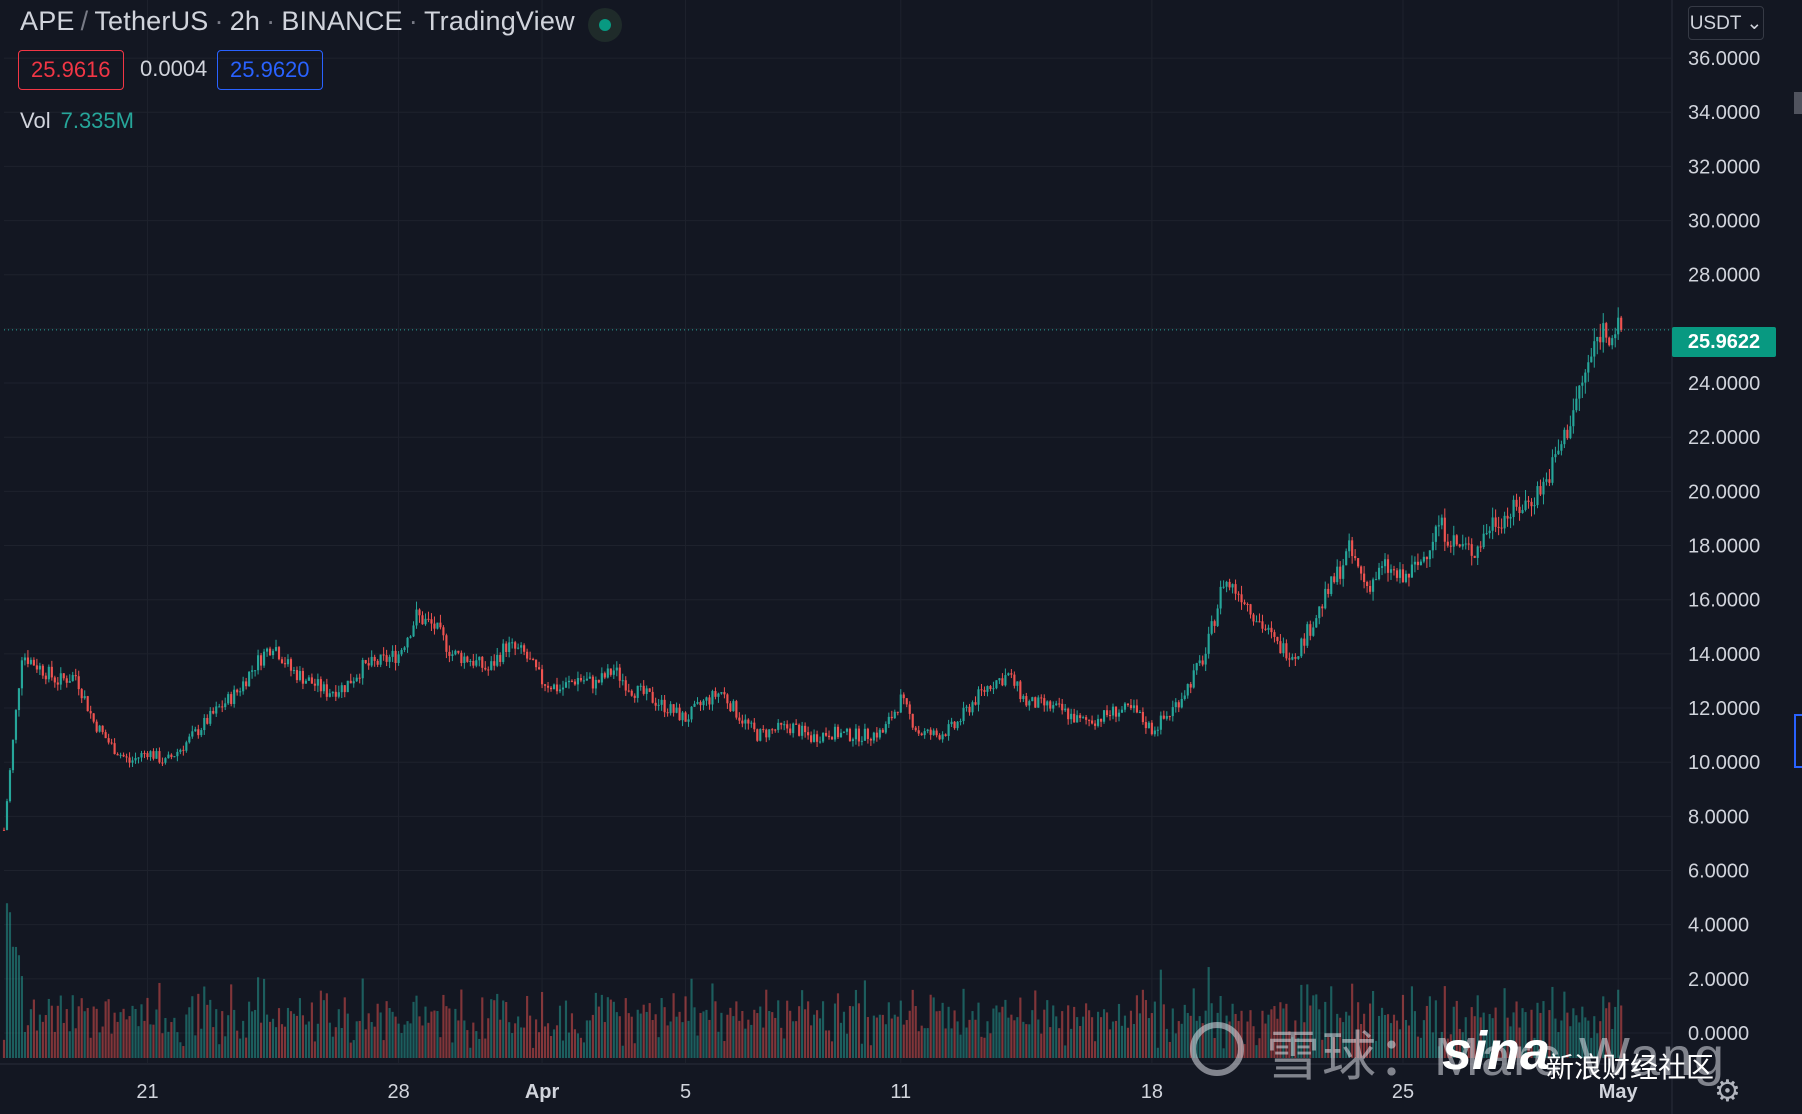 The height and width of the screenshot is (1114, 1802). Describe the element at coordinates (245, 21) in the screenshot. I see `interval-label: 2h` at that location.